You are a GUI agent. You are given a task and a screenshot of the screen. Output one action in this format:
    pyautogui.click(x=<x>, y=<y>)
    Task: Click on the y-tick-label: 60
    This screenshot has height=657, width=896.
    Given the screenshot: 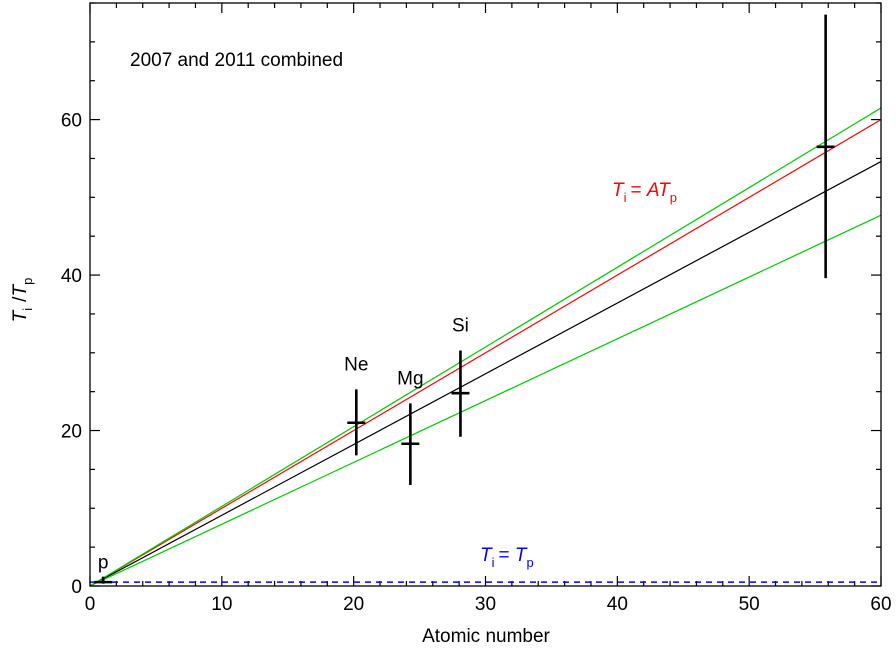 What is the action you would take?
    pyautogui.click(x=71, y=121)
    